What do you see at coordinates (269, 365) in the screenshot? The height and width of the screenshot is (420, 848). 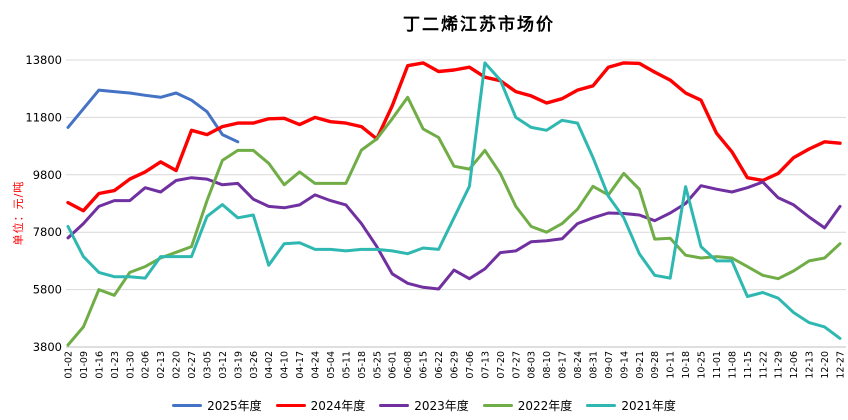 I see `x-tick-label: 04-02` at bounding box center [269, 365].